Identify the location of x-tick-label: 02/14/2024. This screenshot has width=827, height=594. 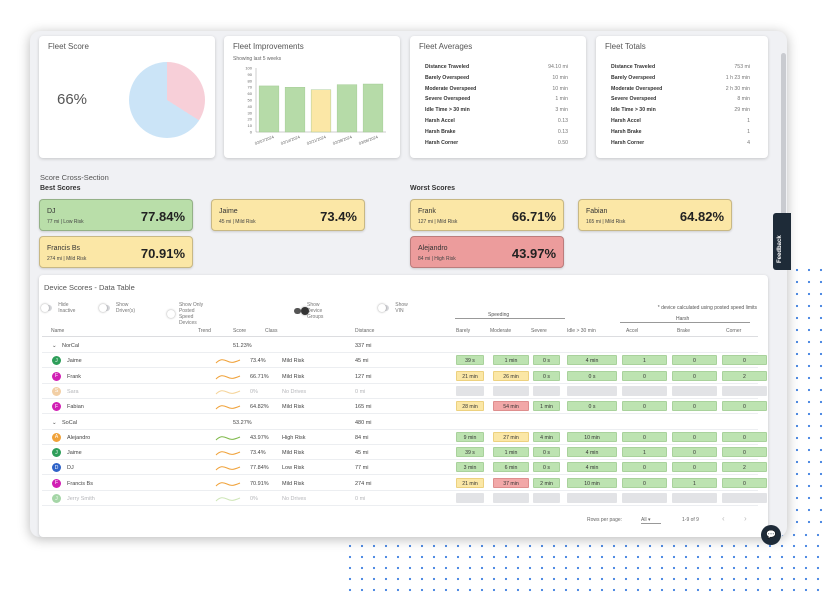
(290, 140).